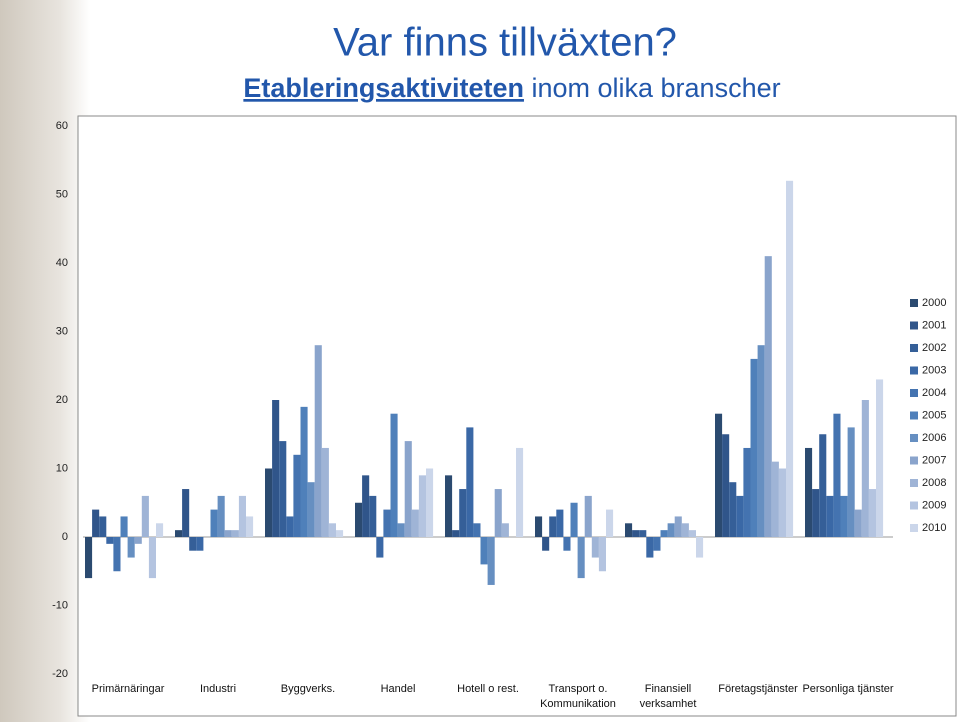 The image size is (960, 722). What do you see at coordinates (488, 689) in the screenshot?
I see `x-tick-label: Hotell o rest.` at bounding box center [488, 689].